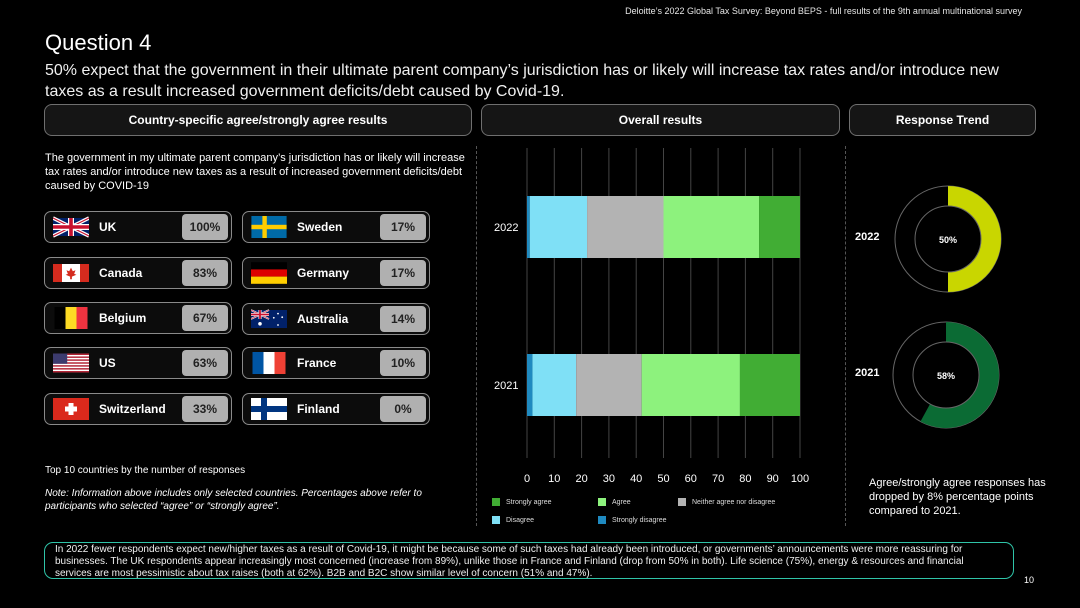 This screenshot has width=1080, height=608. Describe the element at coordinates (520, 520) in the screenshot. I see `legend-label: Disagree` at that location.